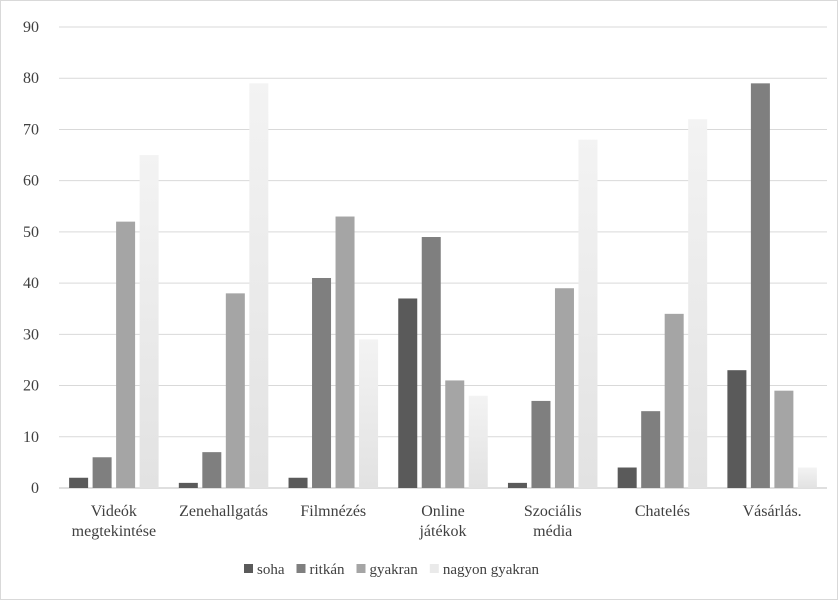  Describe the element at coordinates (31, 232) in the screenshot. I see `y-tick-label: 50` at that location.